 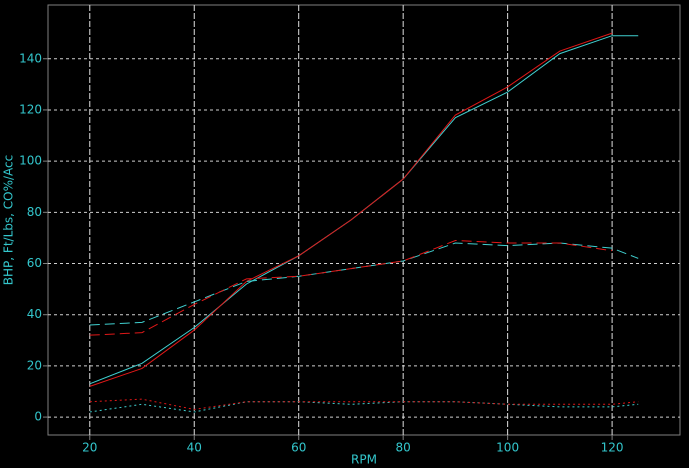 What do you see at coordinates (30, 58) in the screenshot?
I see `y-tick-label: 140` at bounding box center [30, 58].